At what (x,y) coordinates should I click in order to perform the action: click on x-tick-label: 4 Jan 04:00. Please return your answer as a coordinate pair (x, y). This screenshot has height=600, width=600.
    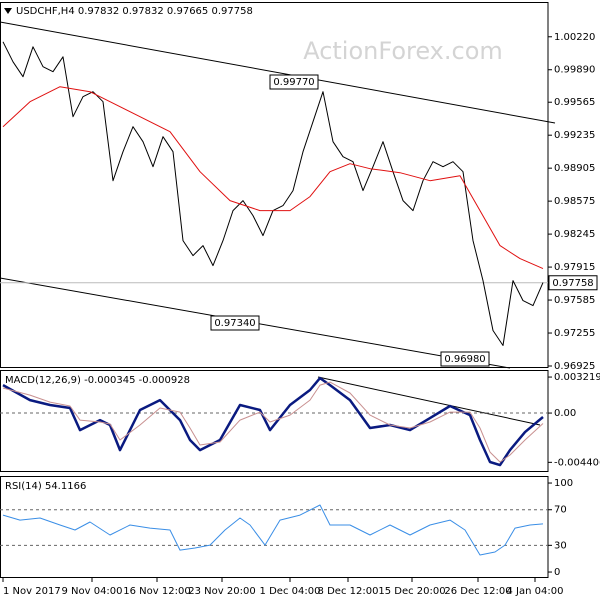
    Looking at the image, I should click on (535, 591).